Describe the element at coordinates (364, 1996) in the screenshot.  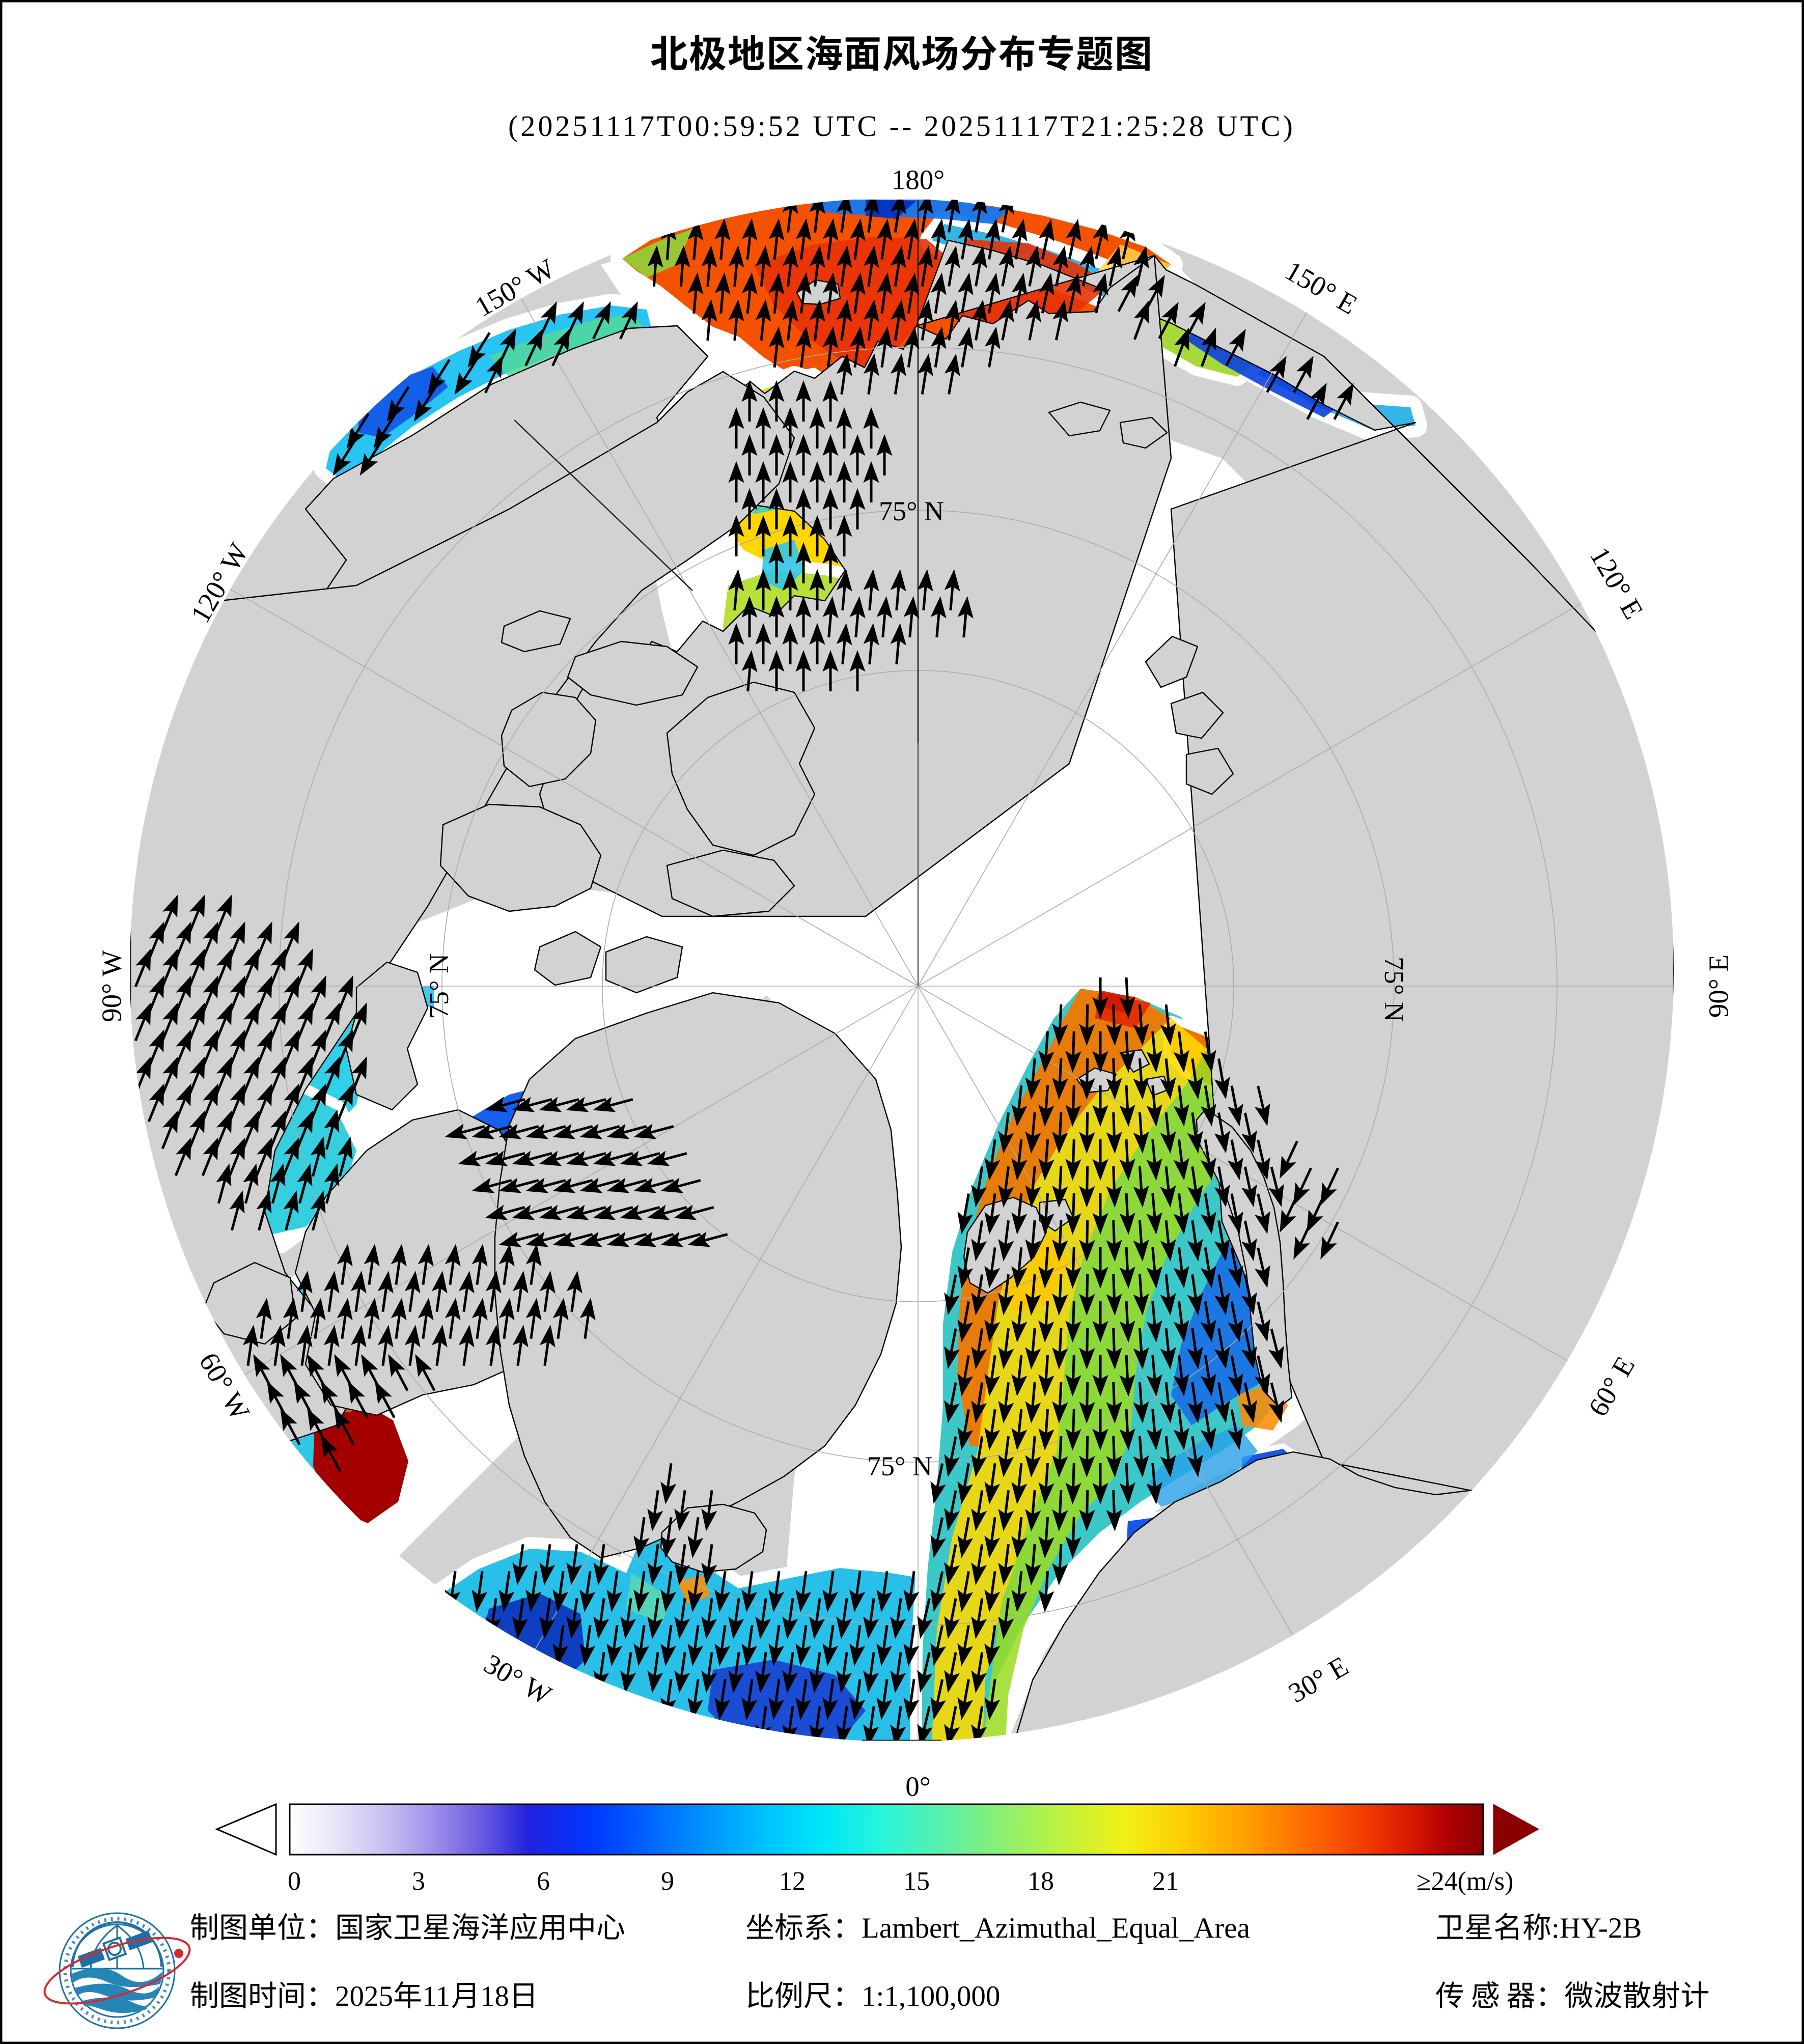
I see `svg-text: 2025` at that location.